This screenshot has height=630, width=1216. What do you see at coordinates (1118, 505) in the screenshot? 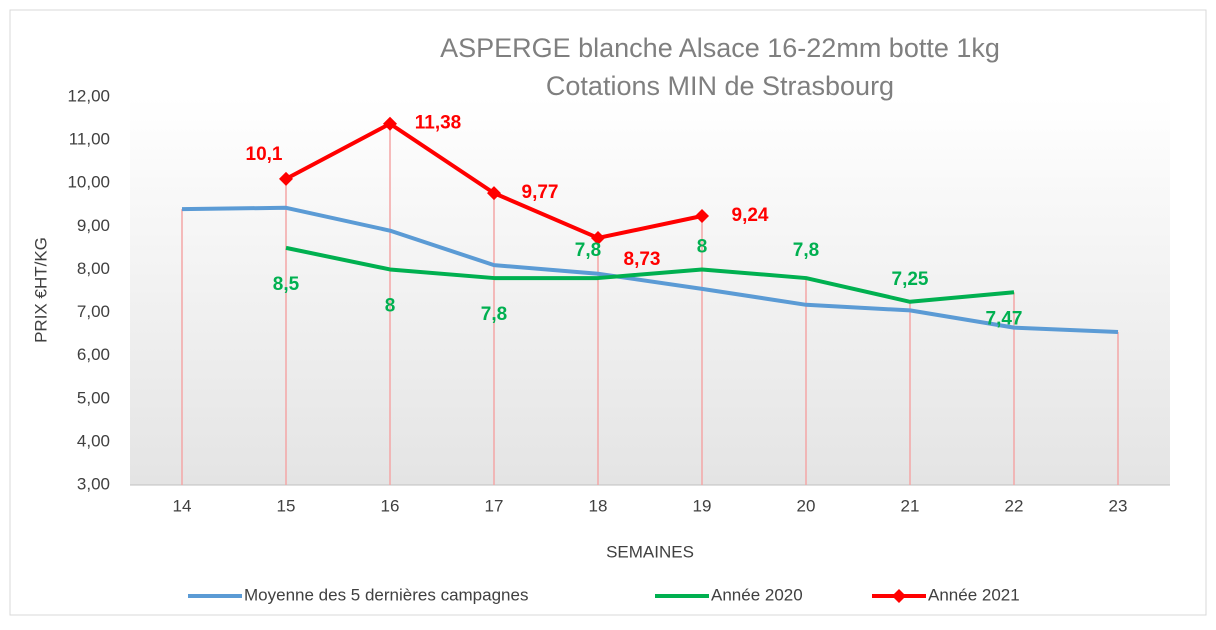
I see `x-tick-label: 23` at bounding box center [1118, 505].